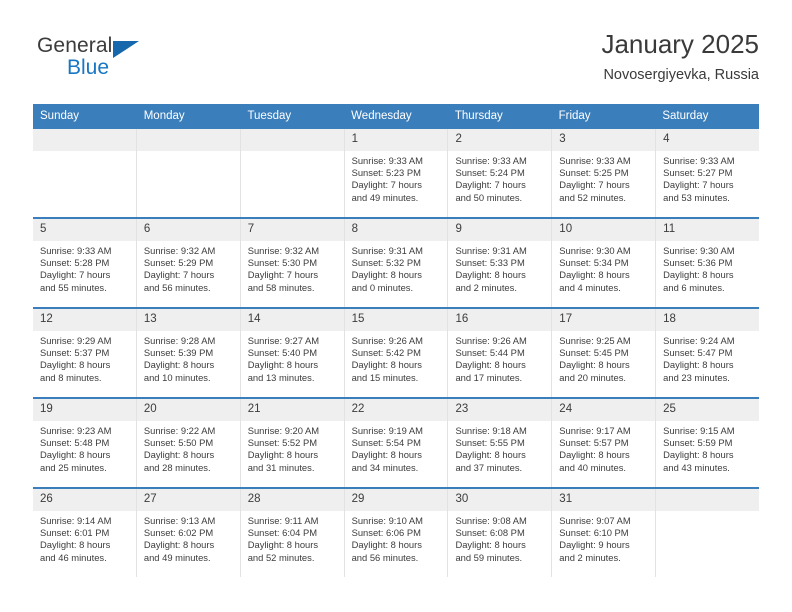  Describe the element at coordinates (680, 44) in the screenshot. I see `page-title: January 2025` at that location.